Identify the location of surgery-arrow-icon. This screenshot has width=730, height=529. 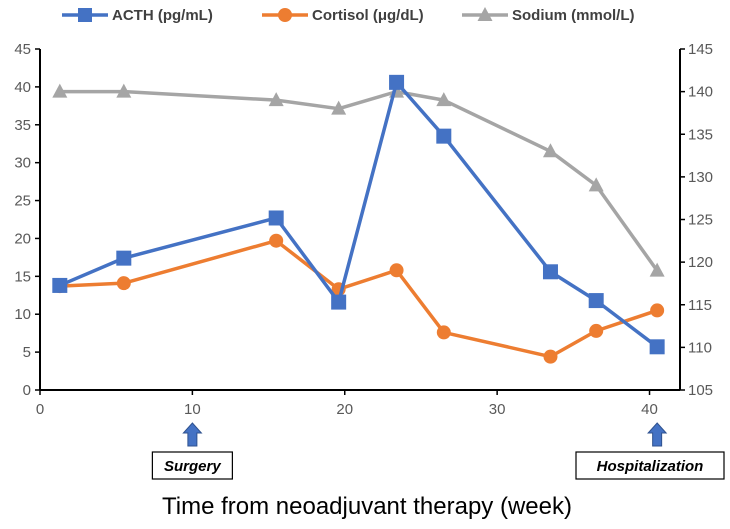
(192, 434).